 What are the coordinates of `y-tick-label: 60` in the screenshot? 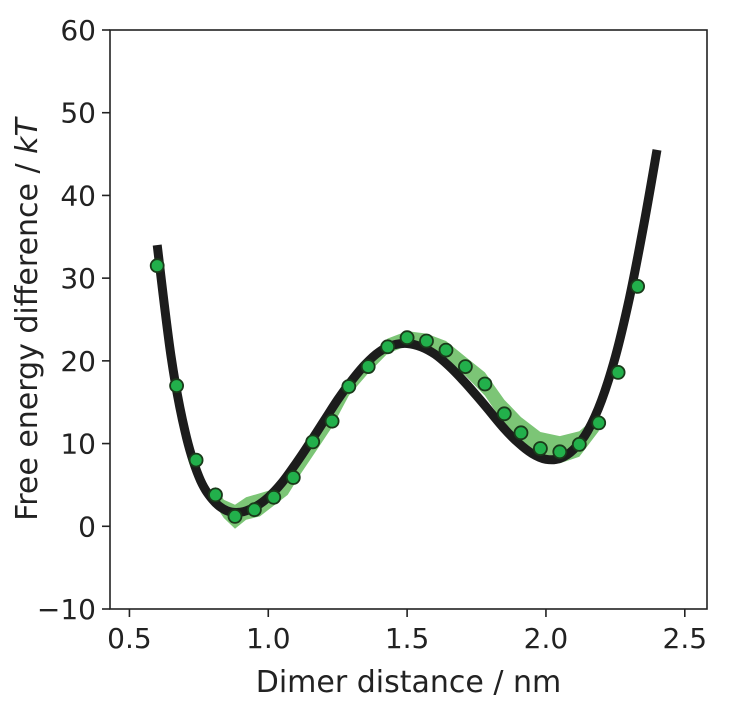 It's located at (78, 30).